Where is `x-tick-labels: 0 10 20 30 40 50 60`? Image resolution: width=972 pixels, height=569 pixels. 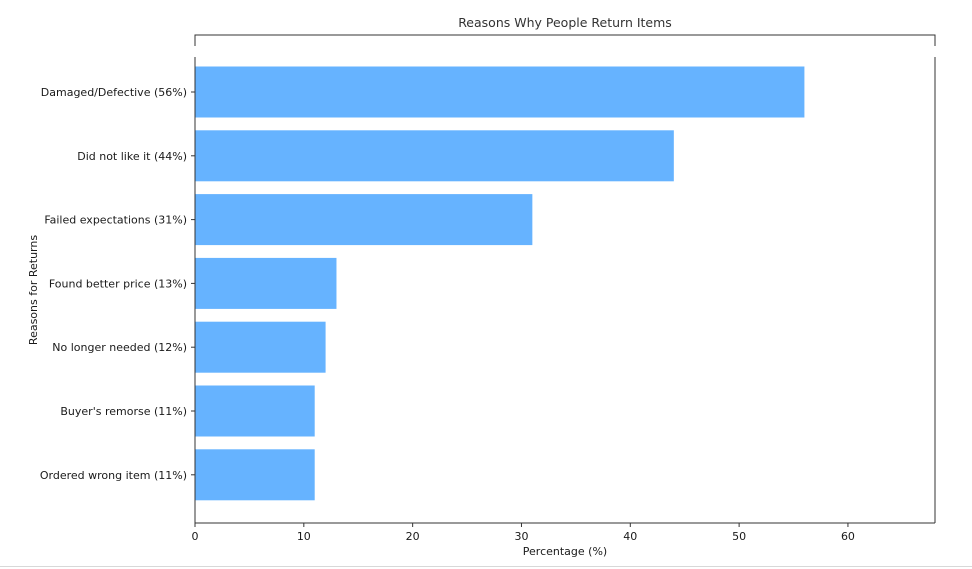 x-tick-labels: 0 10 20 30 40 50 60 is located at coordinates (523, 533).